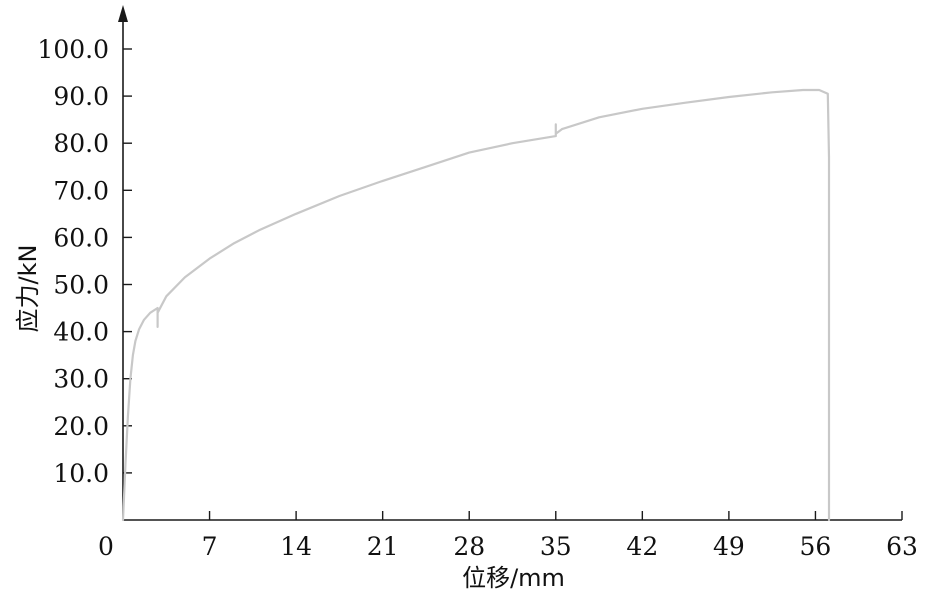  I want to click on x-tick-label: 0, so click(106, 546).